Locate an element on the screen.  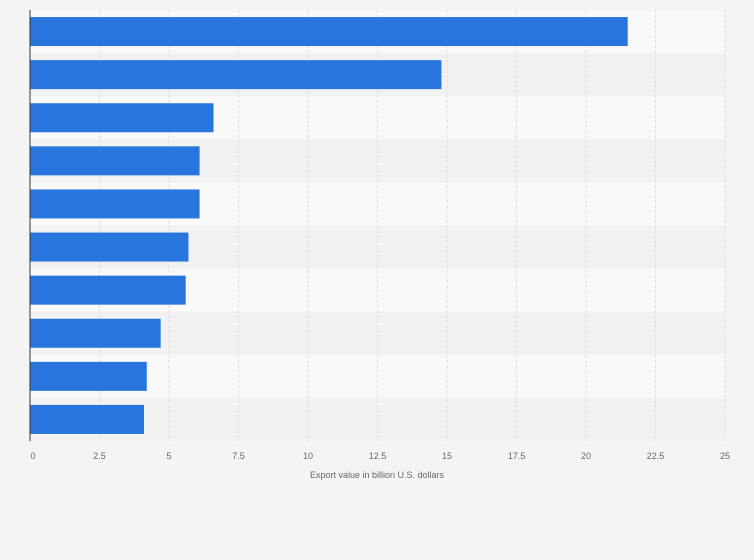
x-tick-label: 5 is located at coordinates (168, 456).